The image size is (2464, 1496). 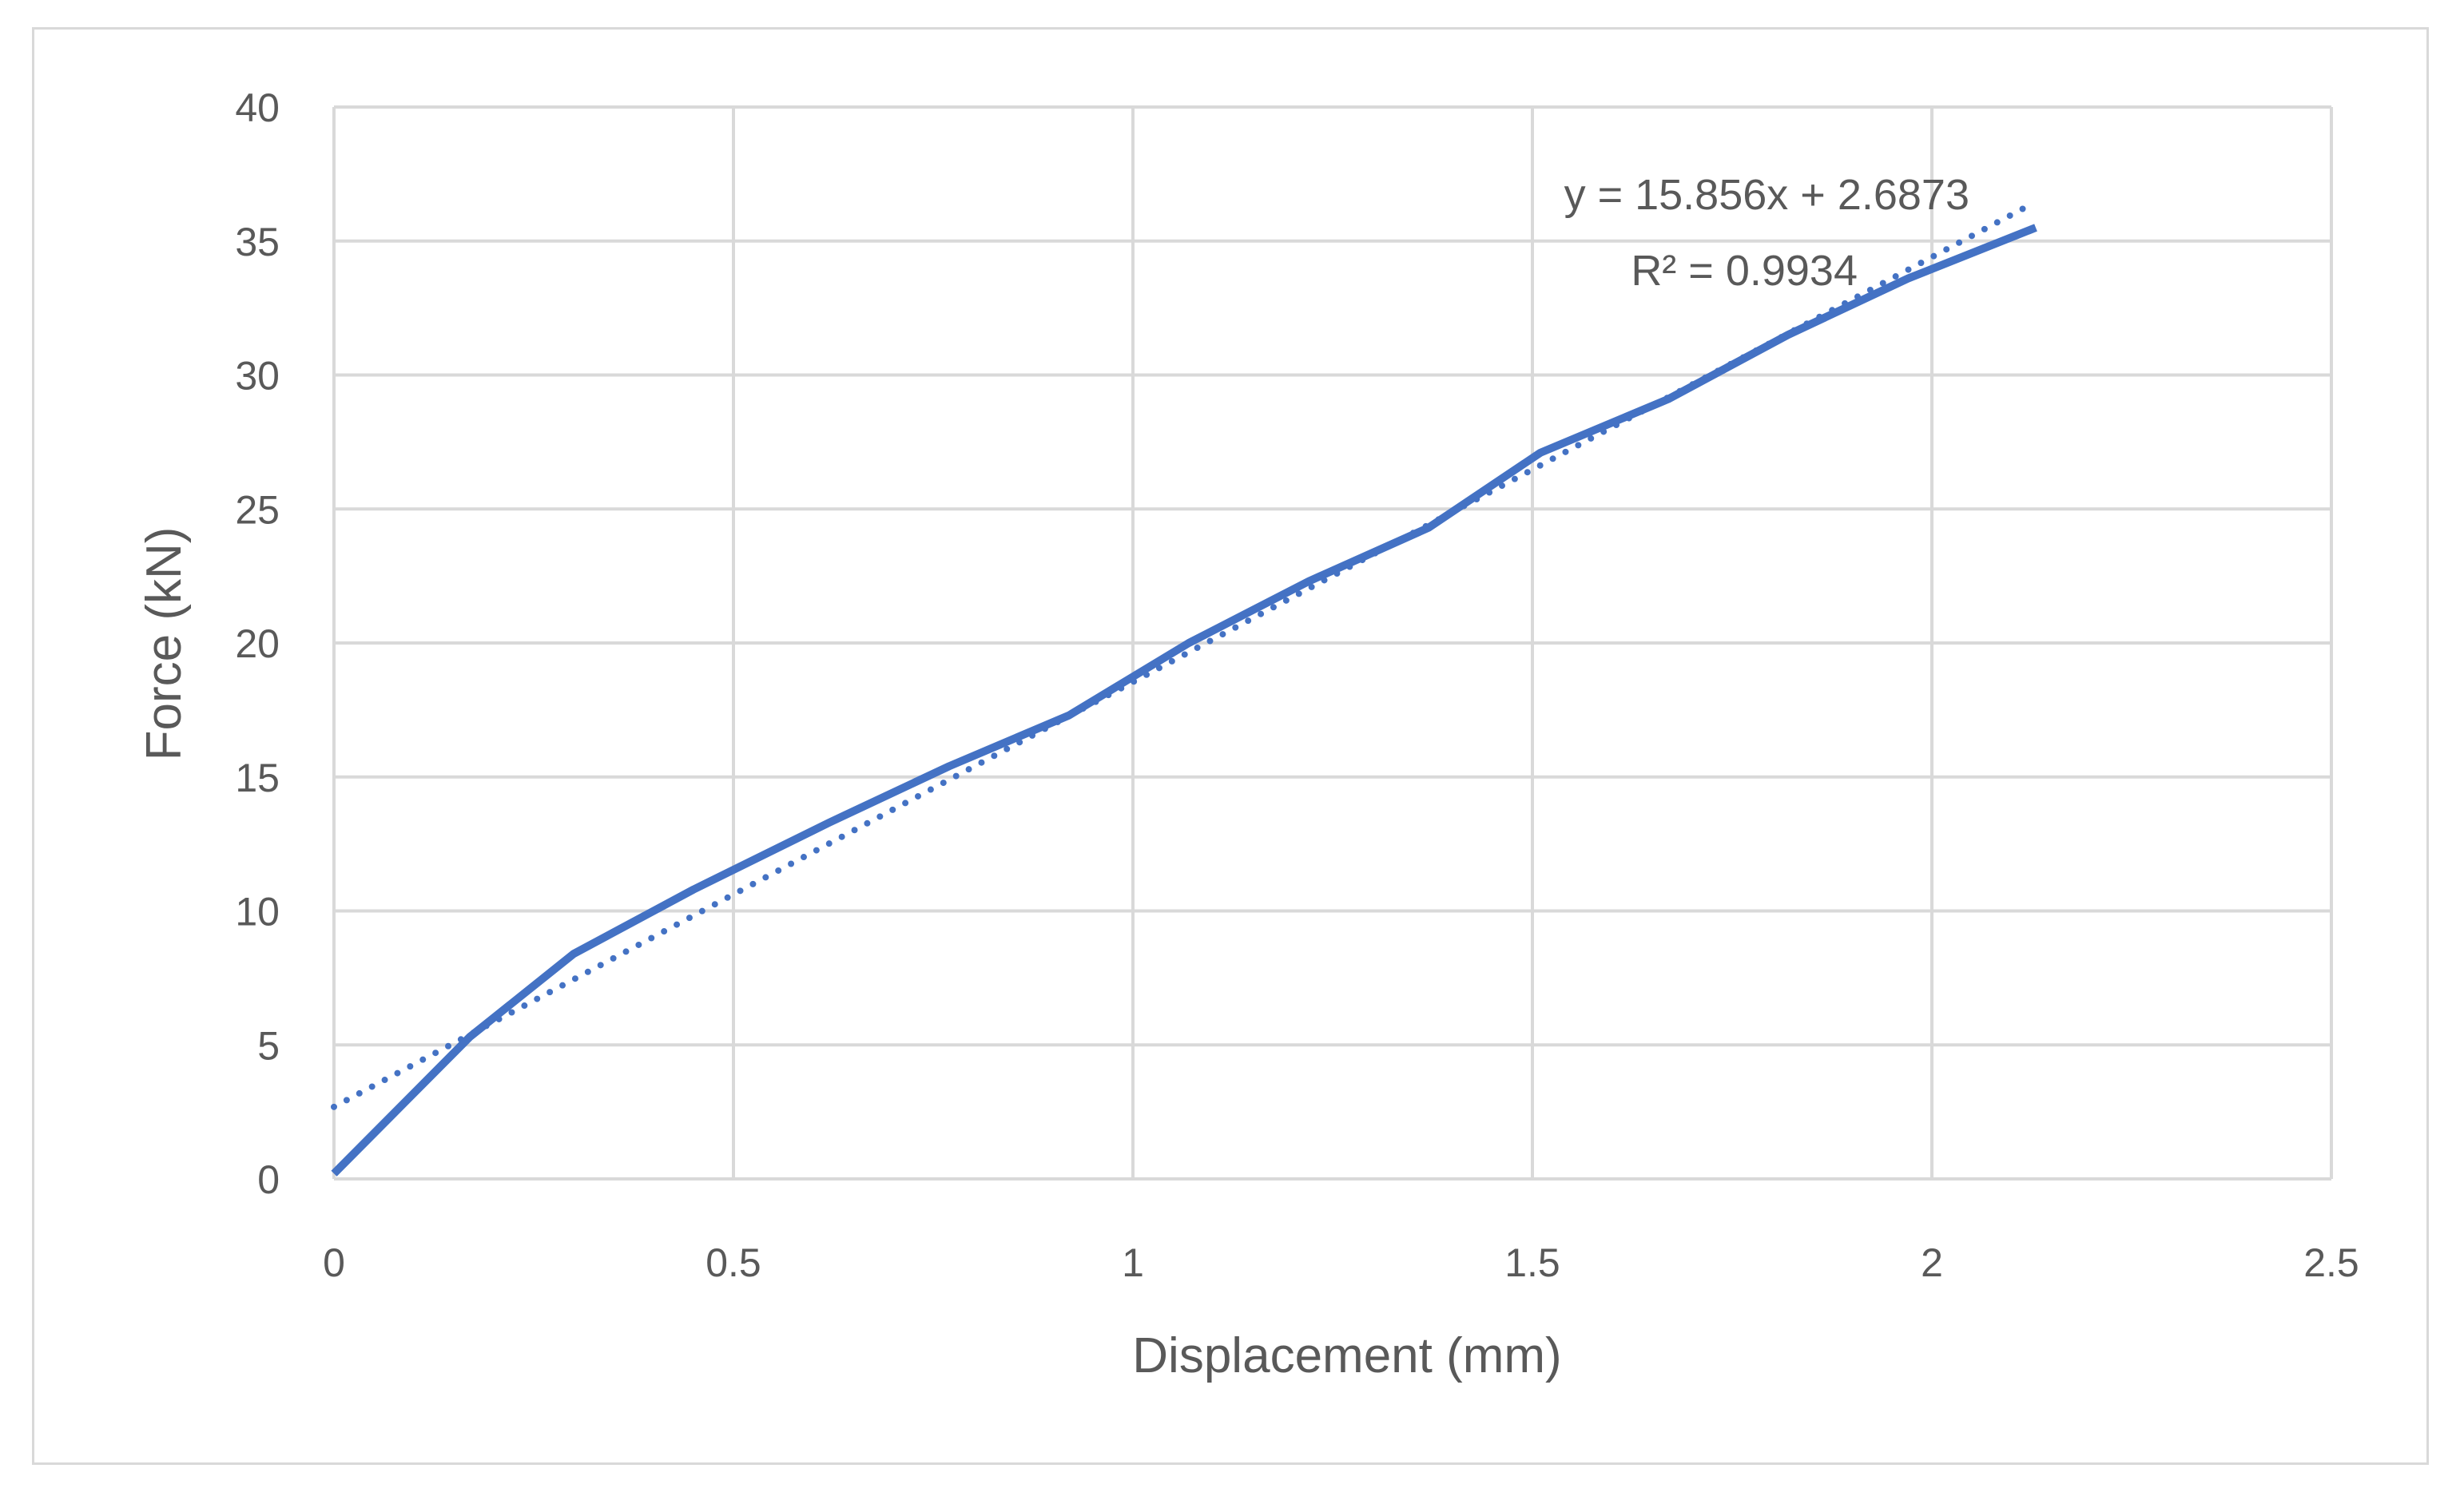 What do you see at coordinates (1133, 1262) in the screenshot?
I see `x-tick-label: 1` at bounding box center [1133, 1262].